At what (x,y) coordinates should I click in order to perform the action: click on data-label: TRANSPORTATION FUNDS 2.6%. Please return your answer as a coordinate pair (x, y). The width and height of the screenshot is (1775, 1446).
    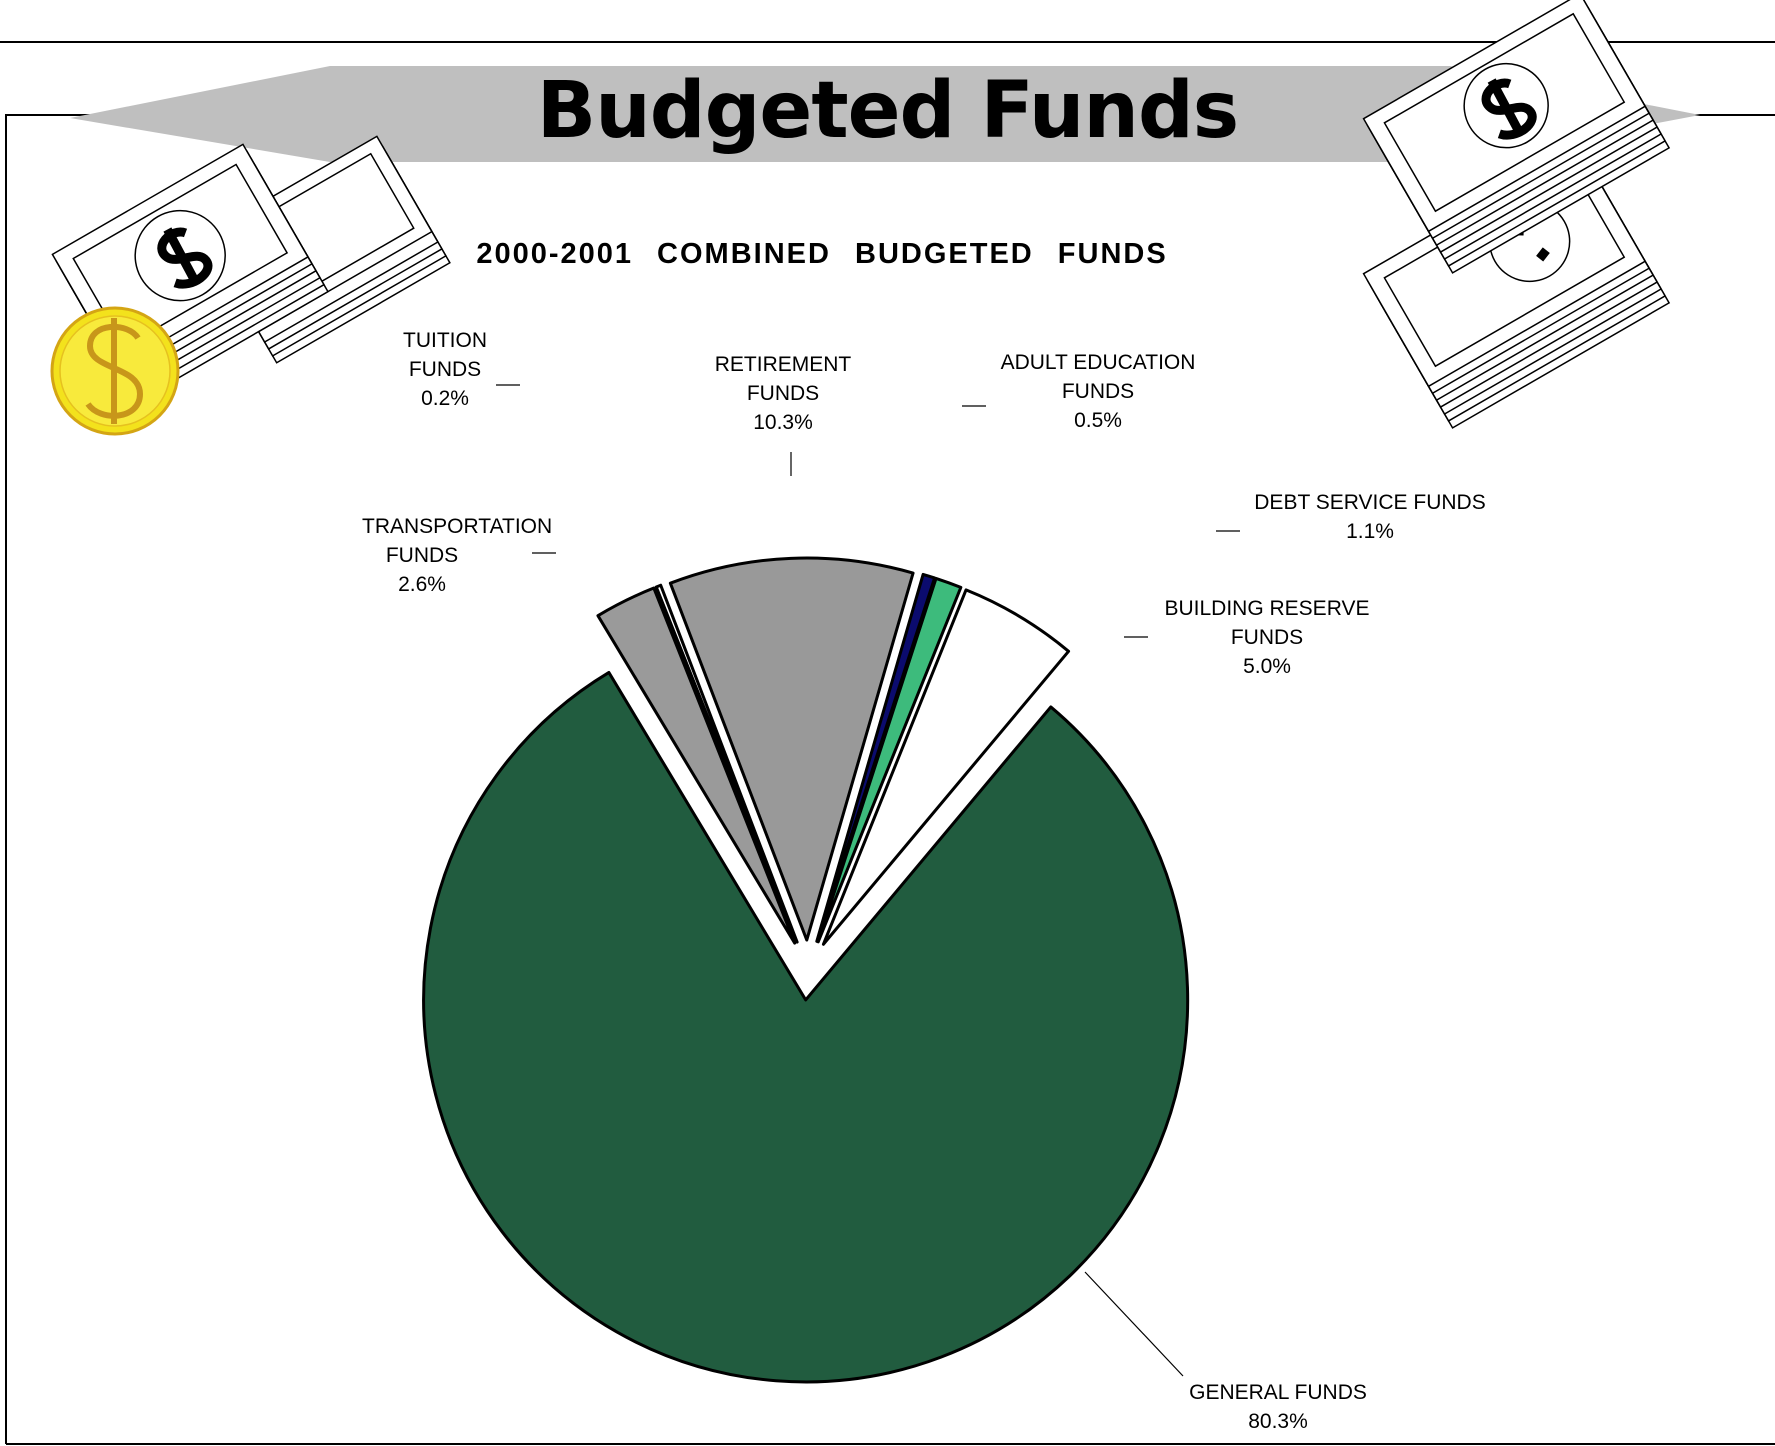
    Looking at the image, I should click on (457, 555).